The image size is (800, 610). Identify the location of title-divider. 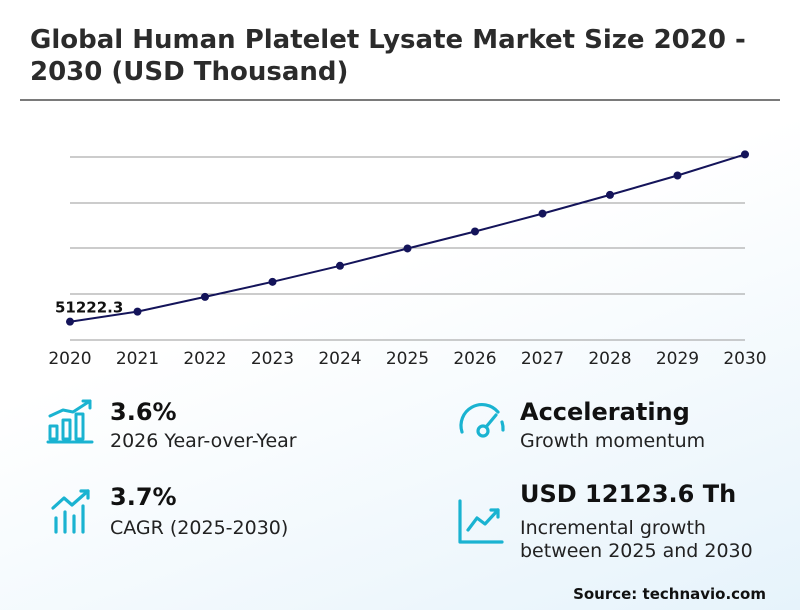
(400, 100).